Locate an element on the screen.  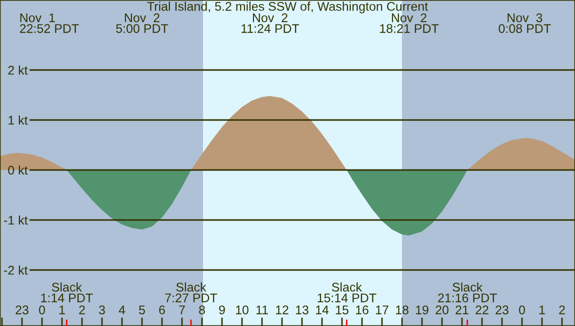
x-tick-label: 12 is located at coordinates (282, 309).